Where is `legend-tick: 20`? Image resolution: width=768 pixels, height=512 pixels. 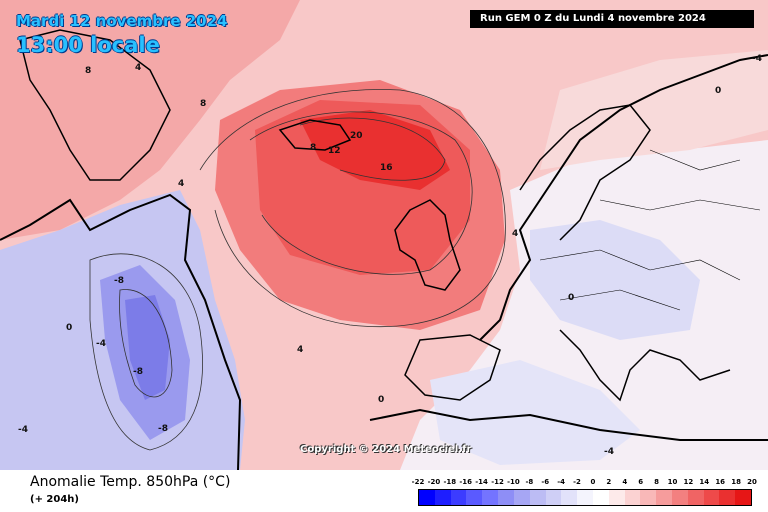 legend-tick: 20 is located at coordinates (752, 482).